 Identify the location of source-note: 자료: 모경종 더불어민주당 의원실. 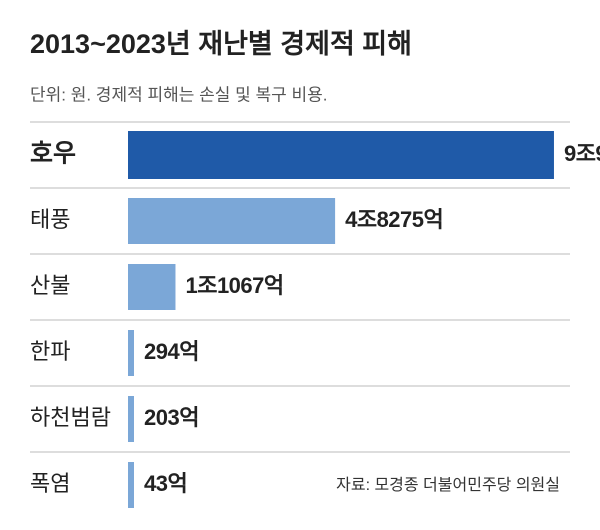
(448, 485).